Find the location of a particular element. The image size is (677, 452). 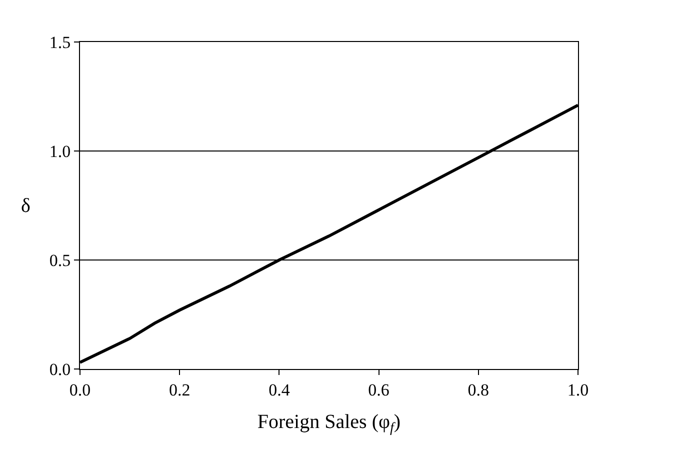

y-tick-label: 1.5 is located at coordinates (60, 42).